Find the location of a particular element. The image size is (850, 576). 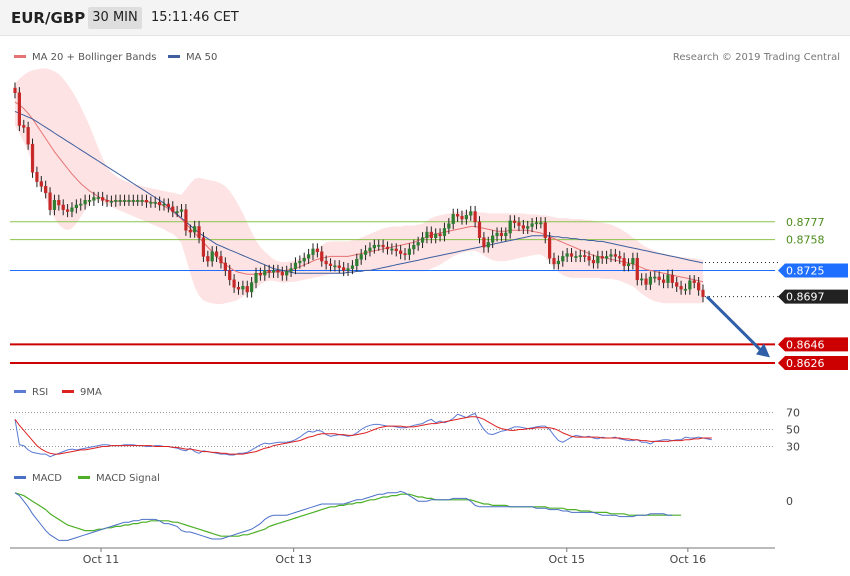

level-tag-0.8697 is located at coordinates (813, 296).